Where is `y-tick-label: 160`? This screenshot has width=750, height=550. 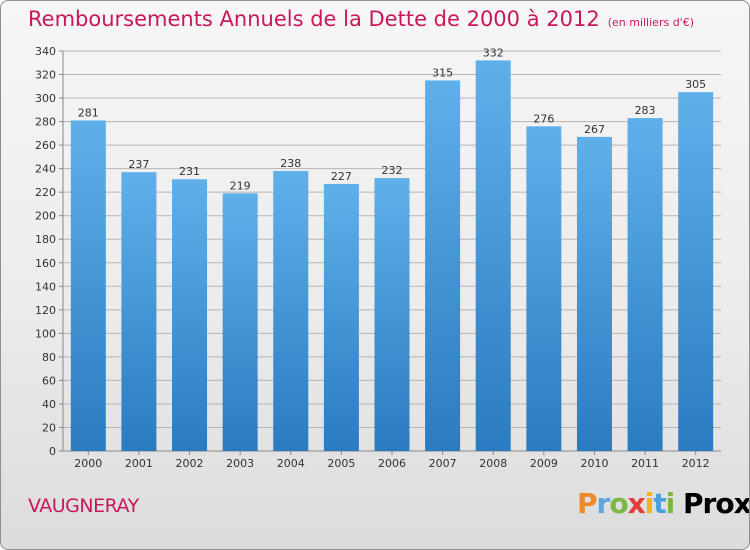
y-tick-label: 160 is located at coordinates (45, 263).